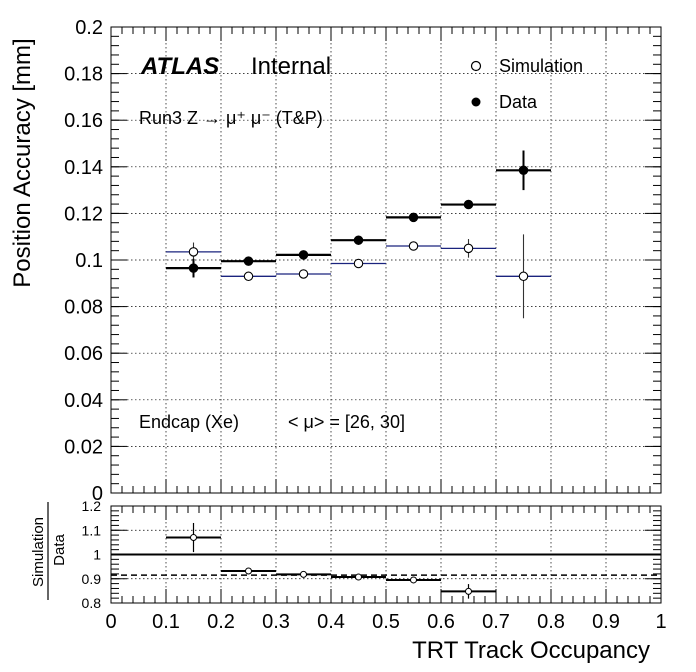 Image resolution: width=696 pixels, height=672 pixels. Describe the element at coordinates (92, 603) in the screenshot. I see `y-tick-label: 0.8` at that location.